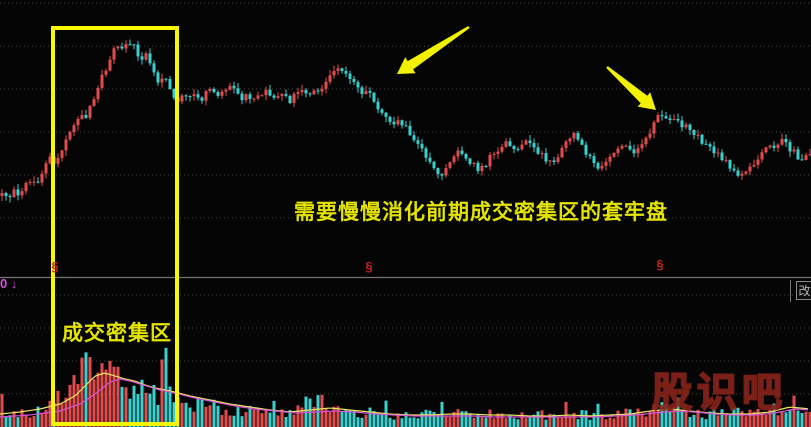 Image resolution: width=811 pixels, height=427 pixels. I want to click on edit-button: 改, so click(803, 290).